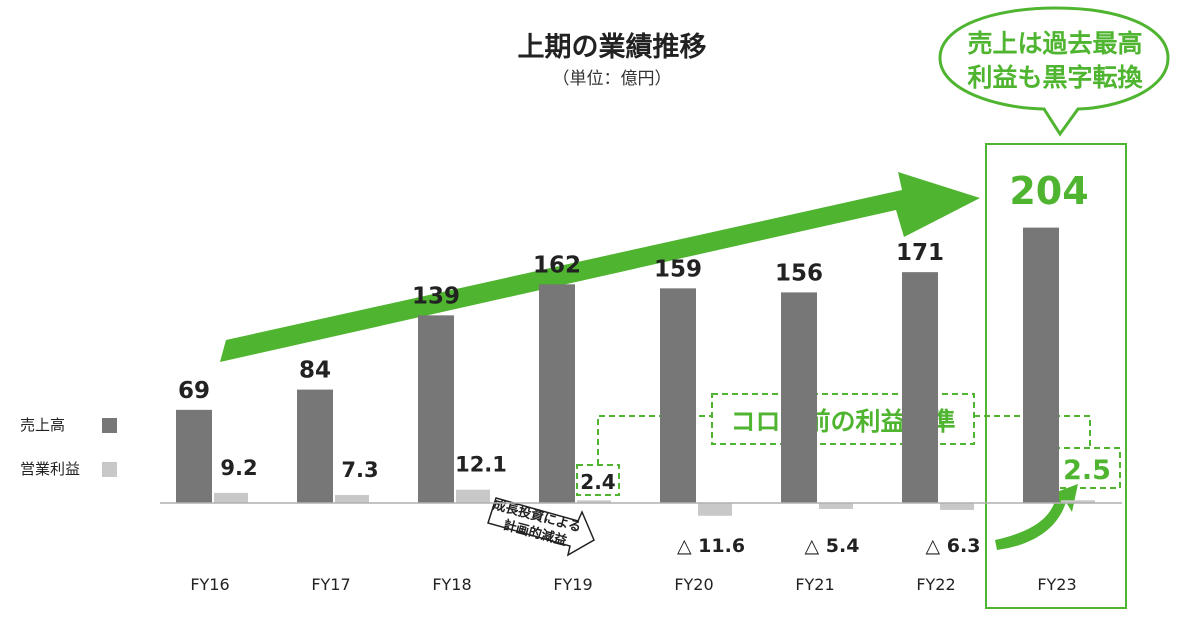 This screenshot has height=634, width=1200. What do you see at coordinates (50, 469) in the screenshot?
I see `legend-label-profit: 営業利益` at bounding box center [50, 469].